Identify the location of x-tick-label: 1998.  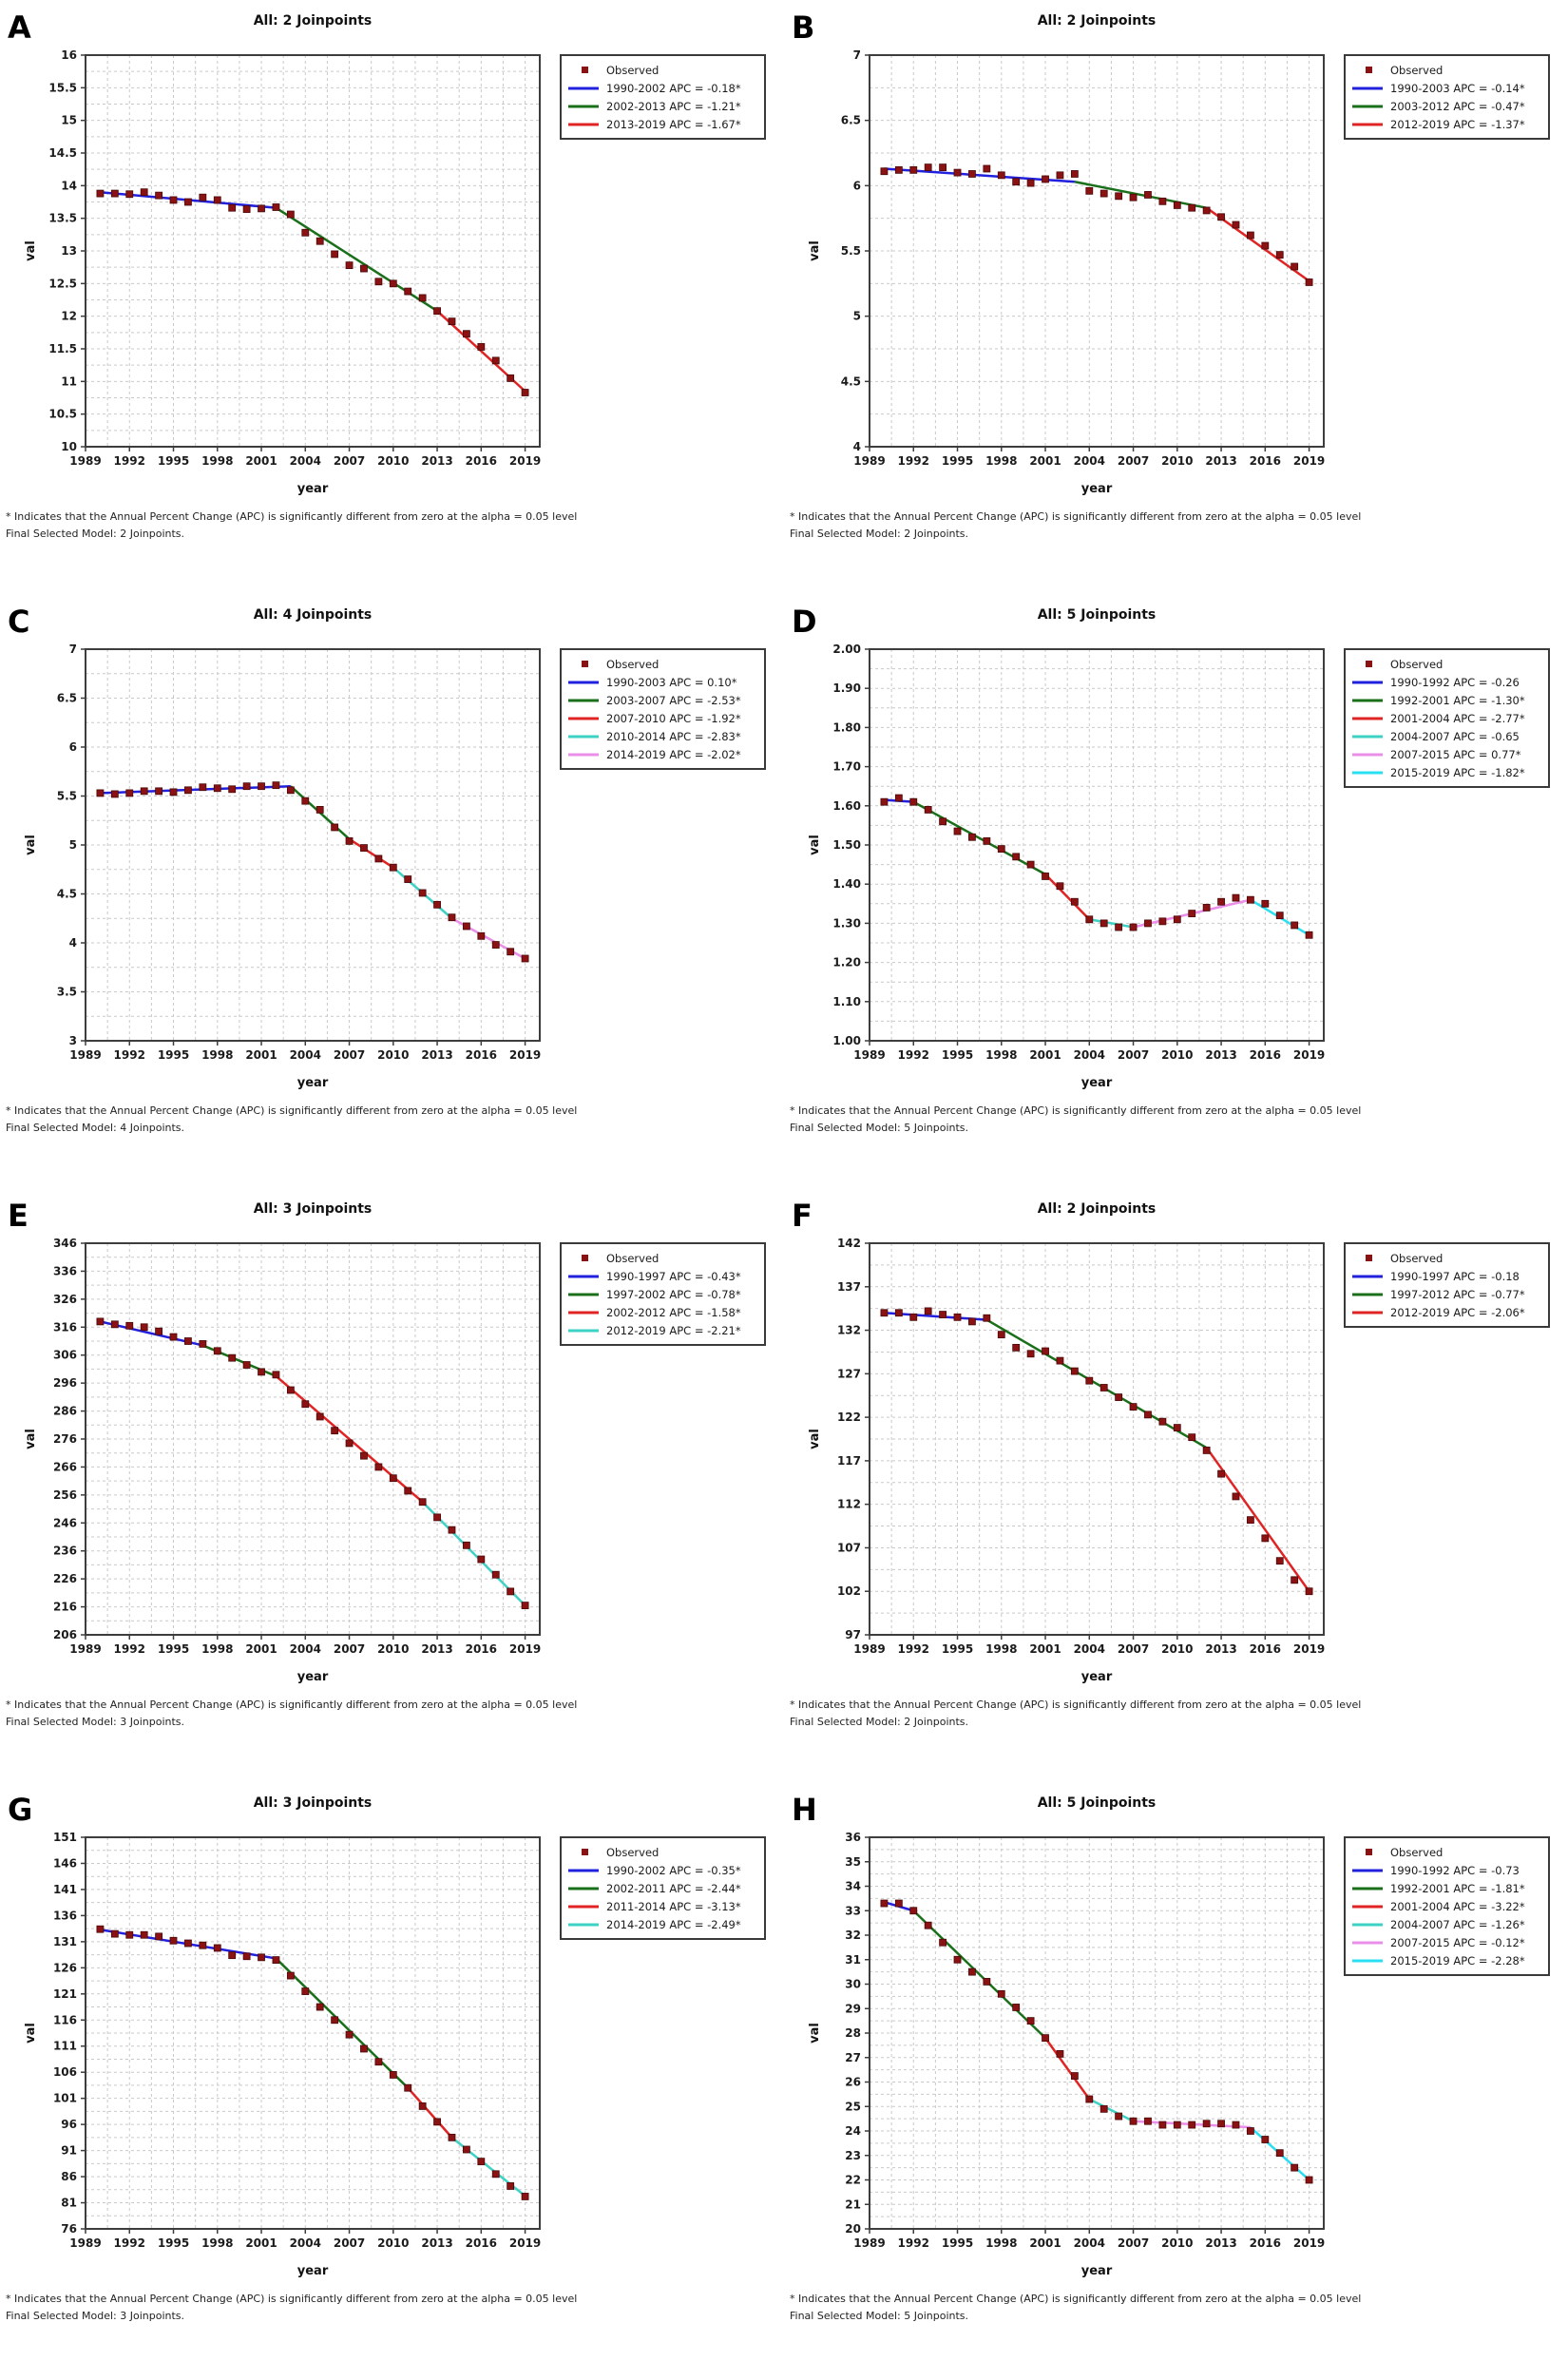
(217, 1649).